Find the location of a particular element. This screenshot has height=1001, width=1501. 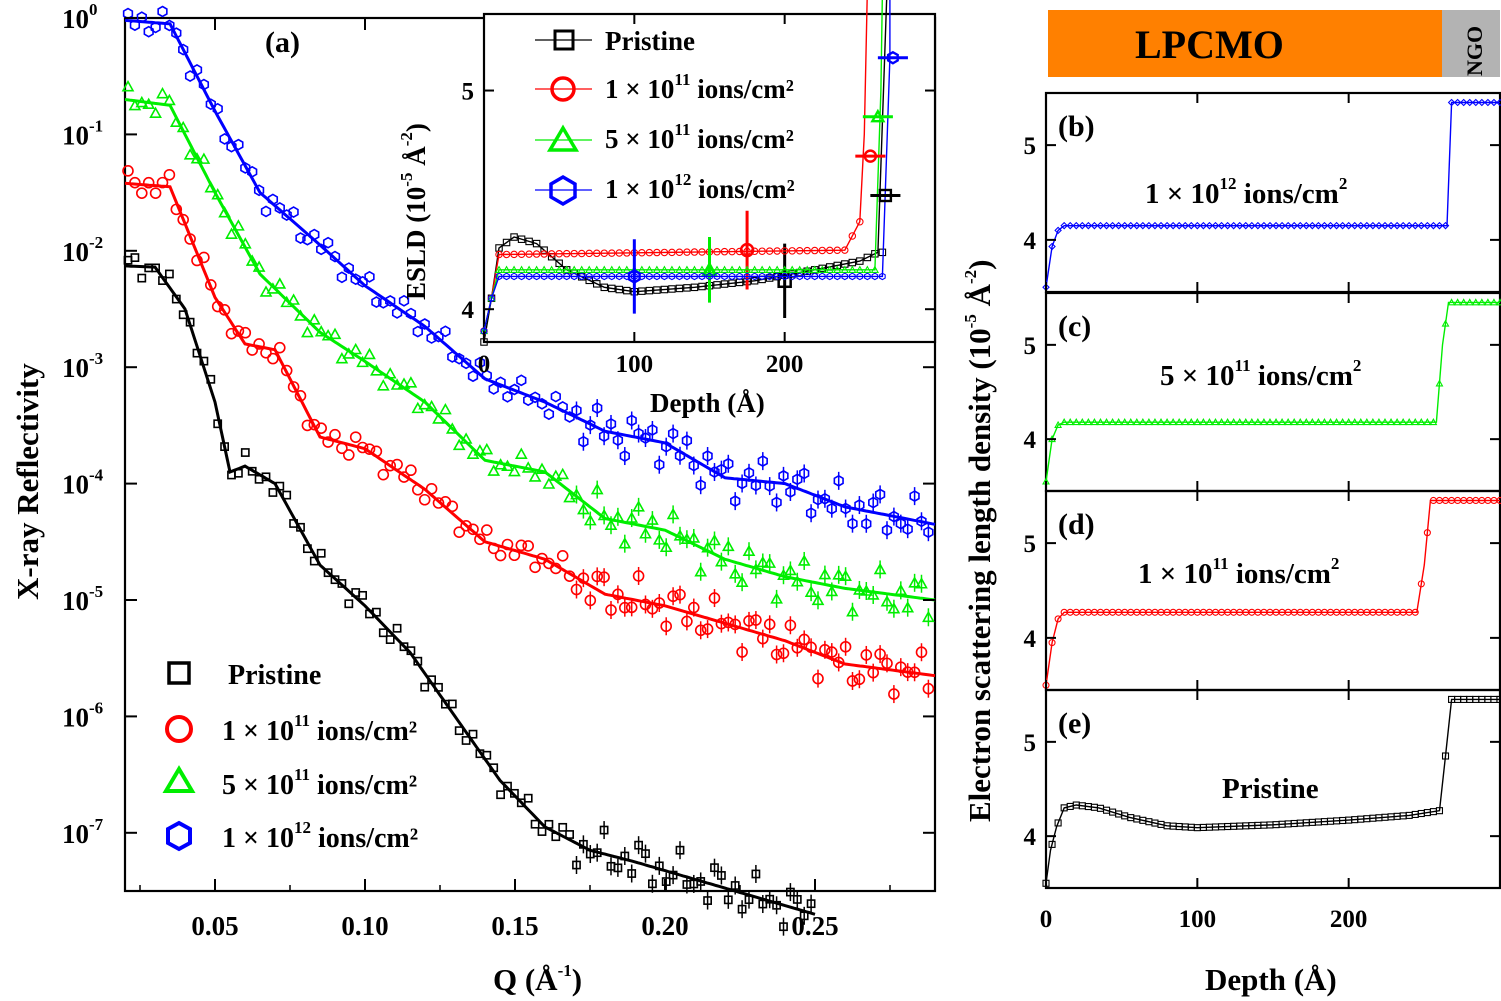

inset-y-tick-label: 5 is located at coordinates (468, 92).